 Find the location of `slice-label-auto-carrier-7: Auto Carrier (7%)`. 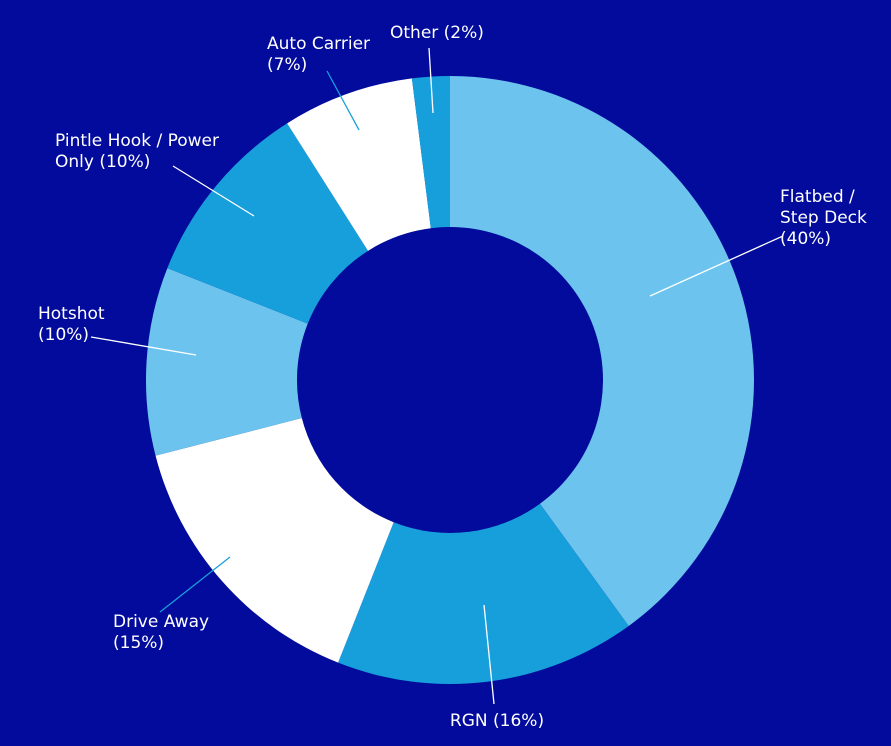

slice-label-auto-carrier-7: Auto Carrier (7%) is located at coordinates (318, 54).